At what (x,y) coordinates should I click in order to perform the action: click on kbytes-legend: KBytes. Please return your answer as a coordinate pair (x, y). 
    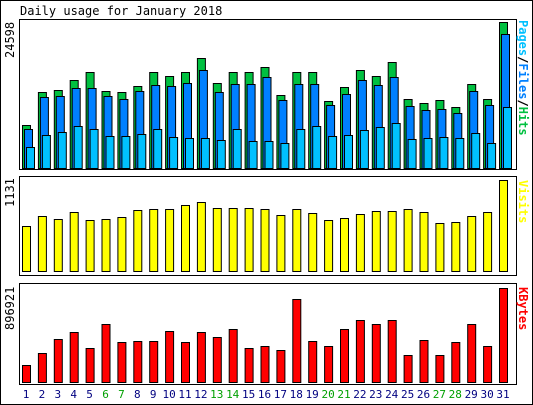
    Looking at the image, I should click on (523, 308).